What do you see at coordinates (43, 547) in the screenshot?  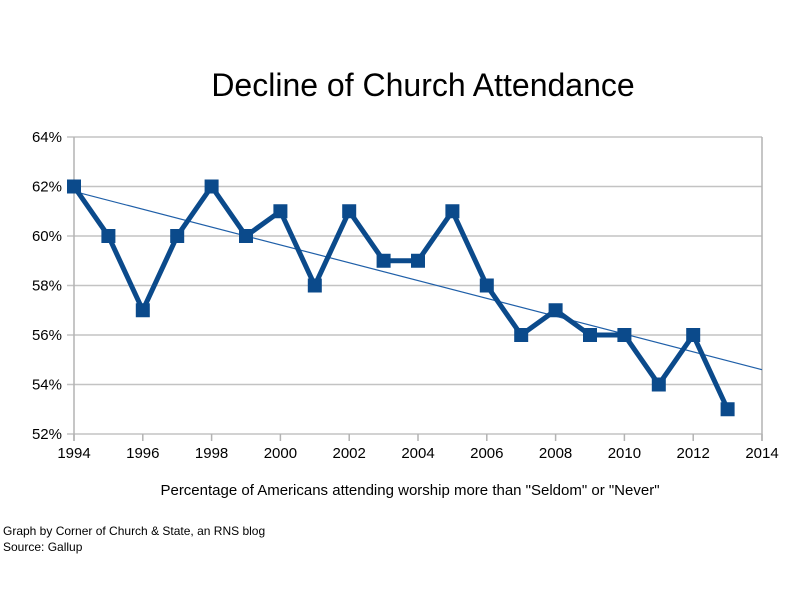 I see `source-text: Source: Gallup` at bounding box center [43, 547].